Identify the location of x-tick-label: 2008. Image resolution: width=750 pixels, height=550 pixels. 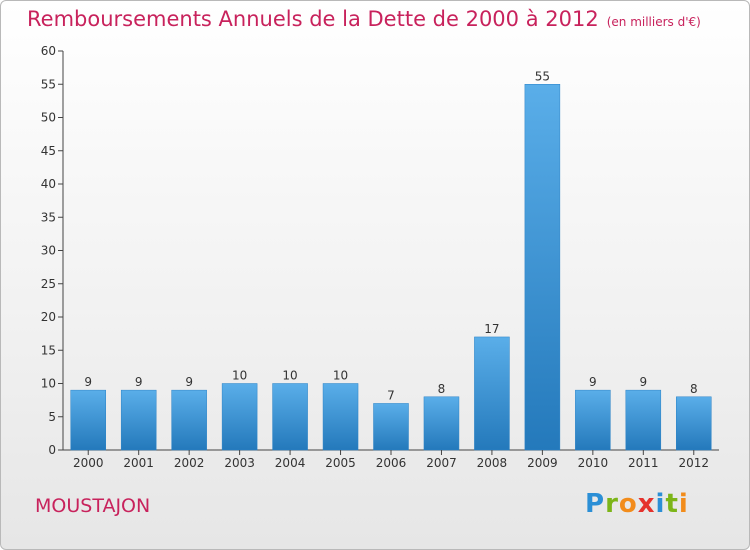
(492, 463).